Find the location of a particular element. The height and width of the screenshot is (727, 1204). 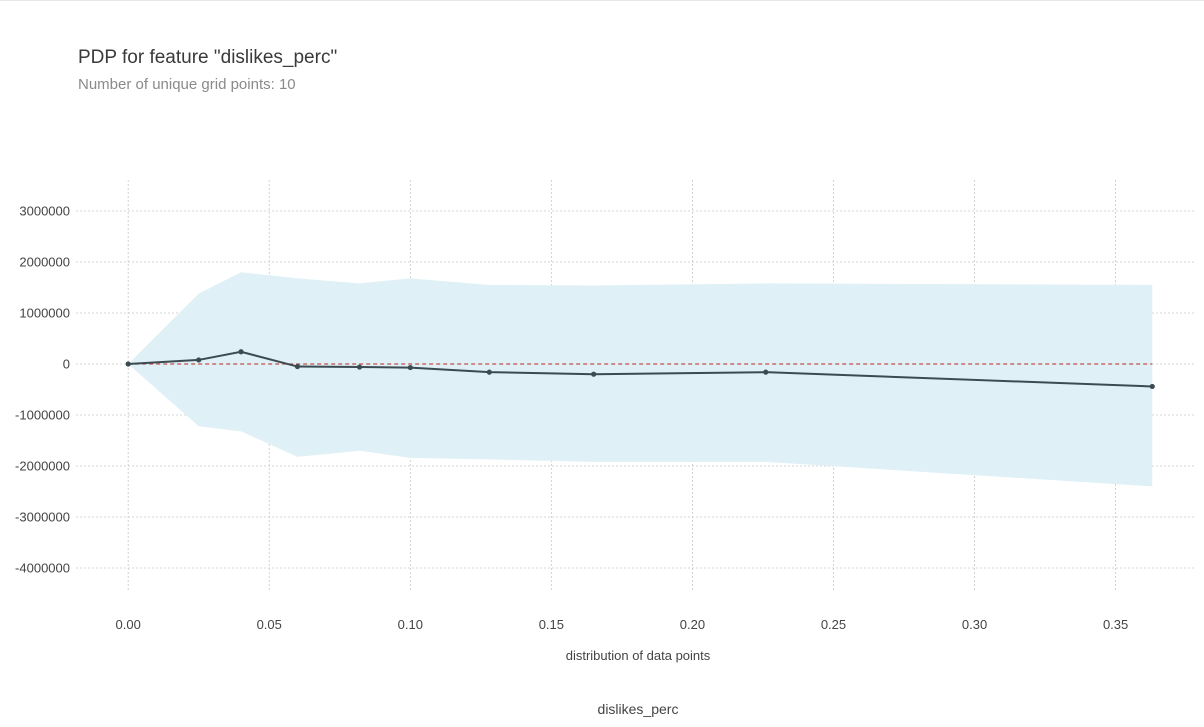

x-tick-label: 0.25 is located at coordinates (833, 624).